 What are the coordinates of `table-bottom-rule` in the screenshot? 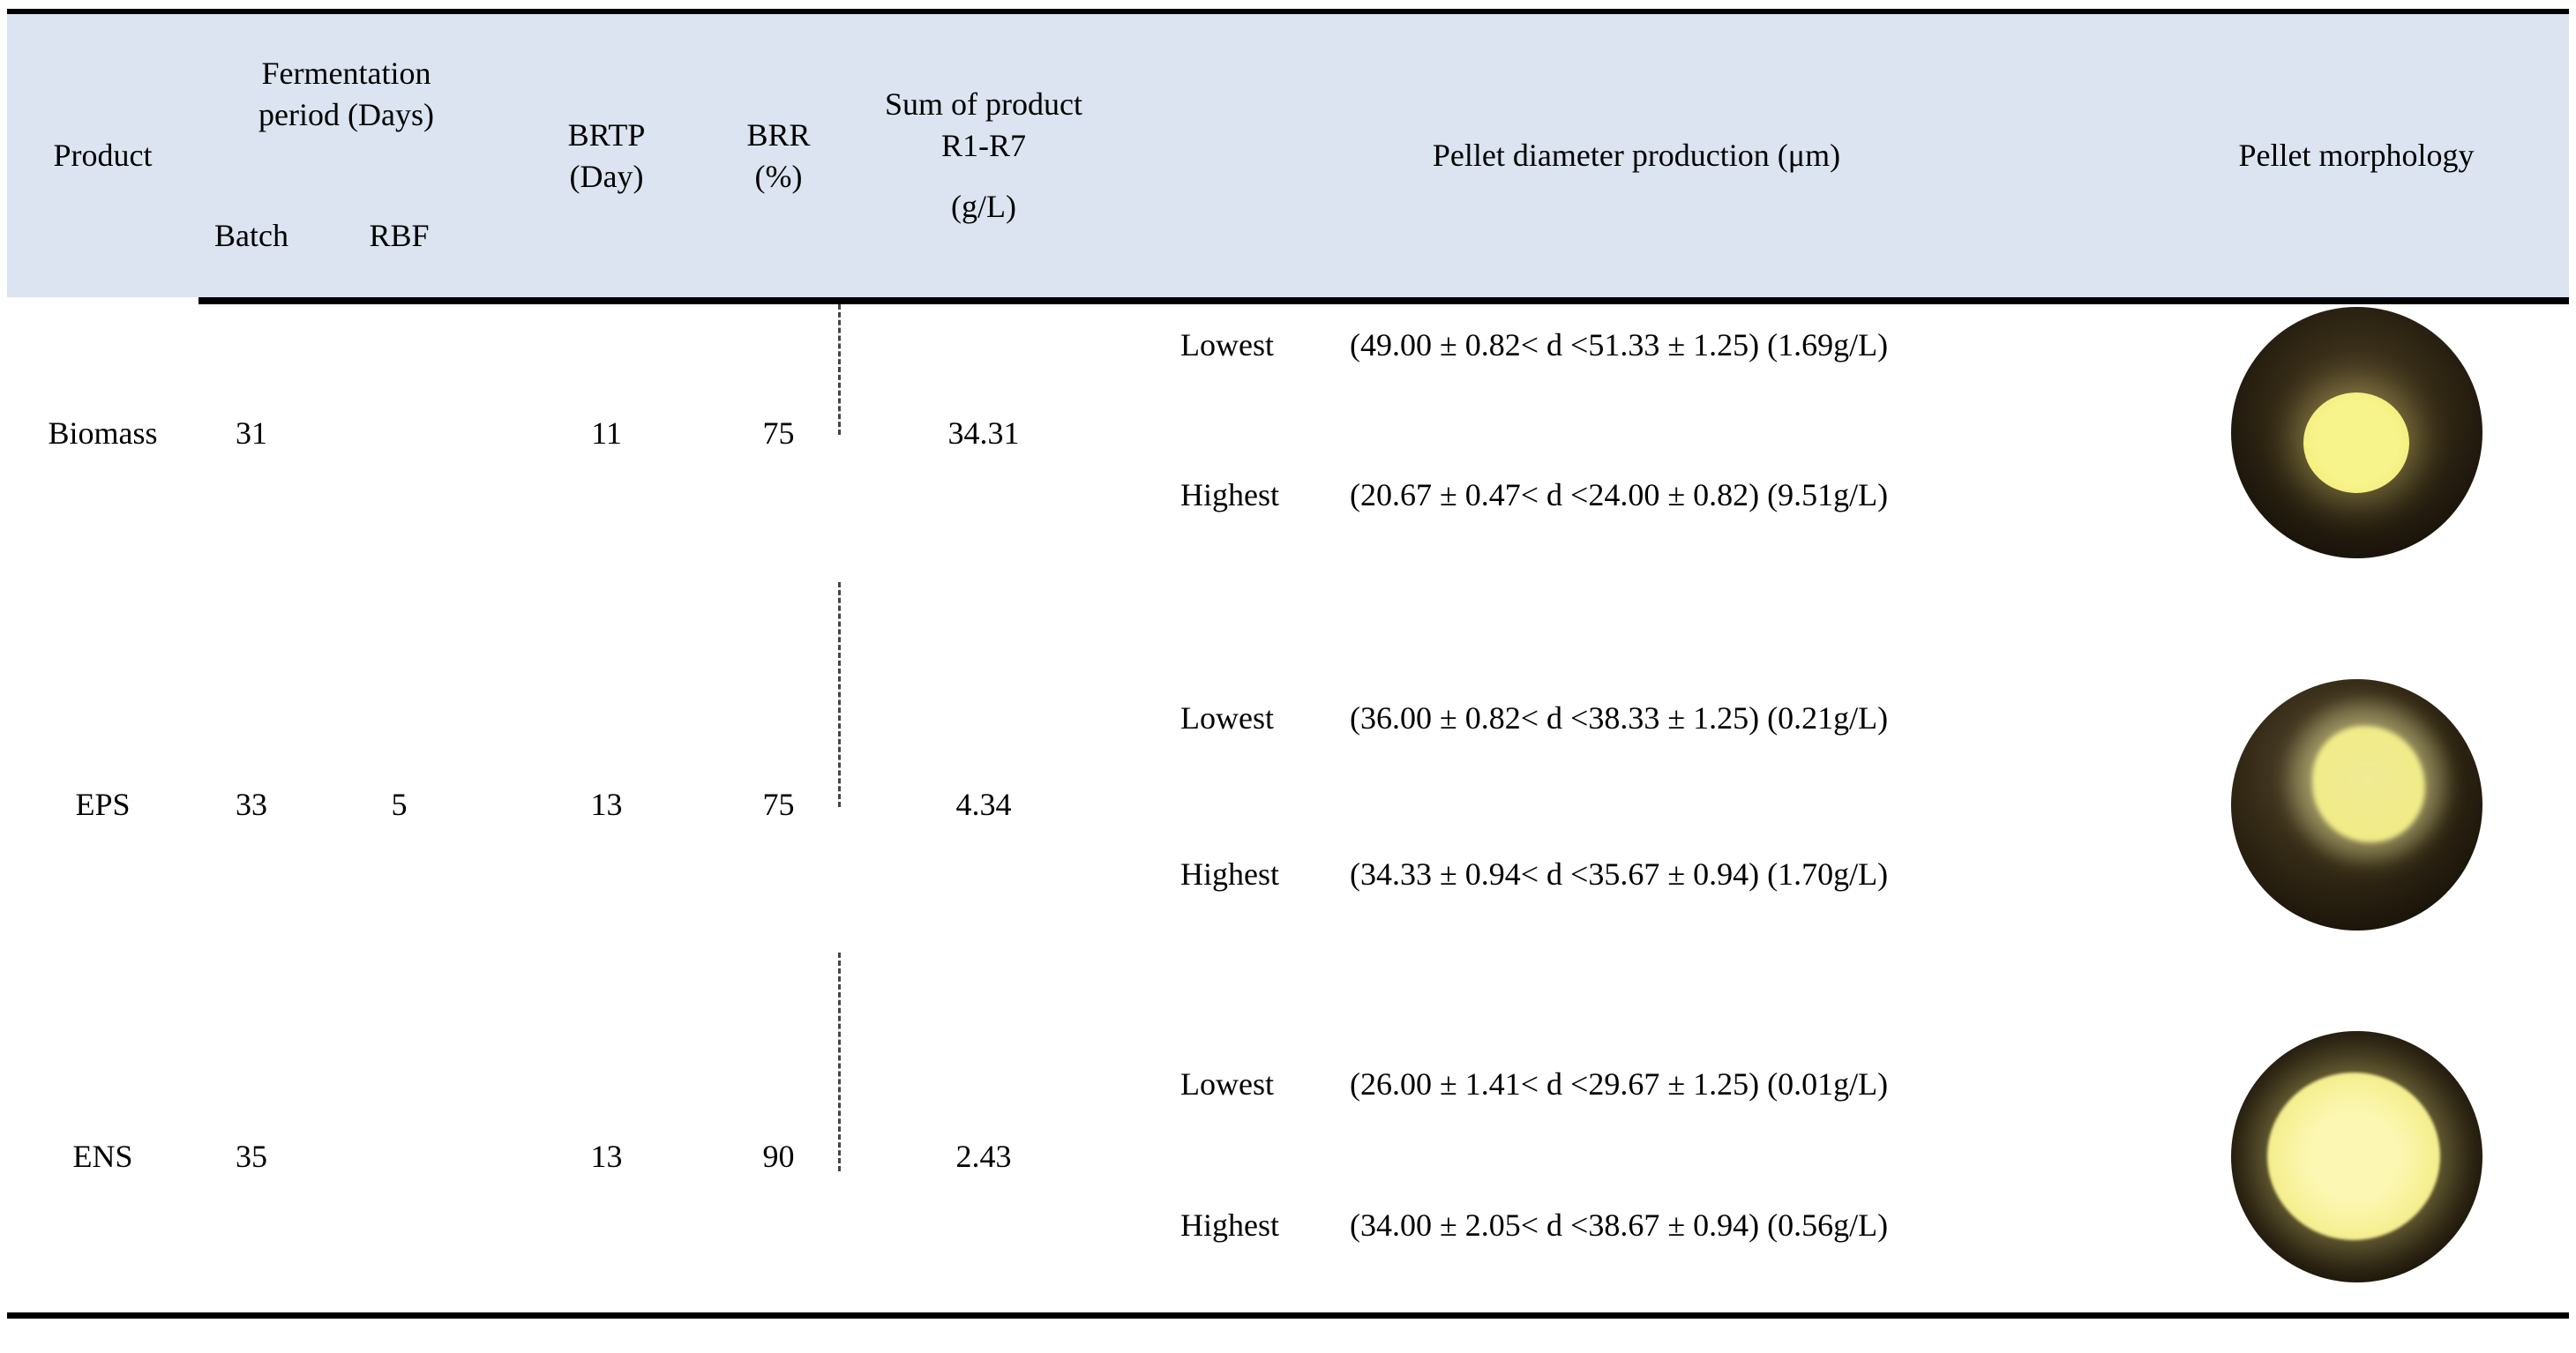 It's located at (1288, 1315).